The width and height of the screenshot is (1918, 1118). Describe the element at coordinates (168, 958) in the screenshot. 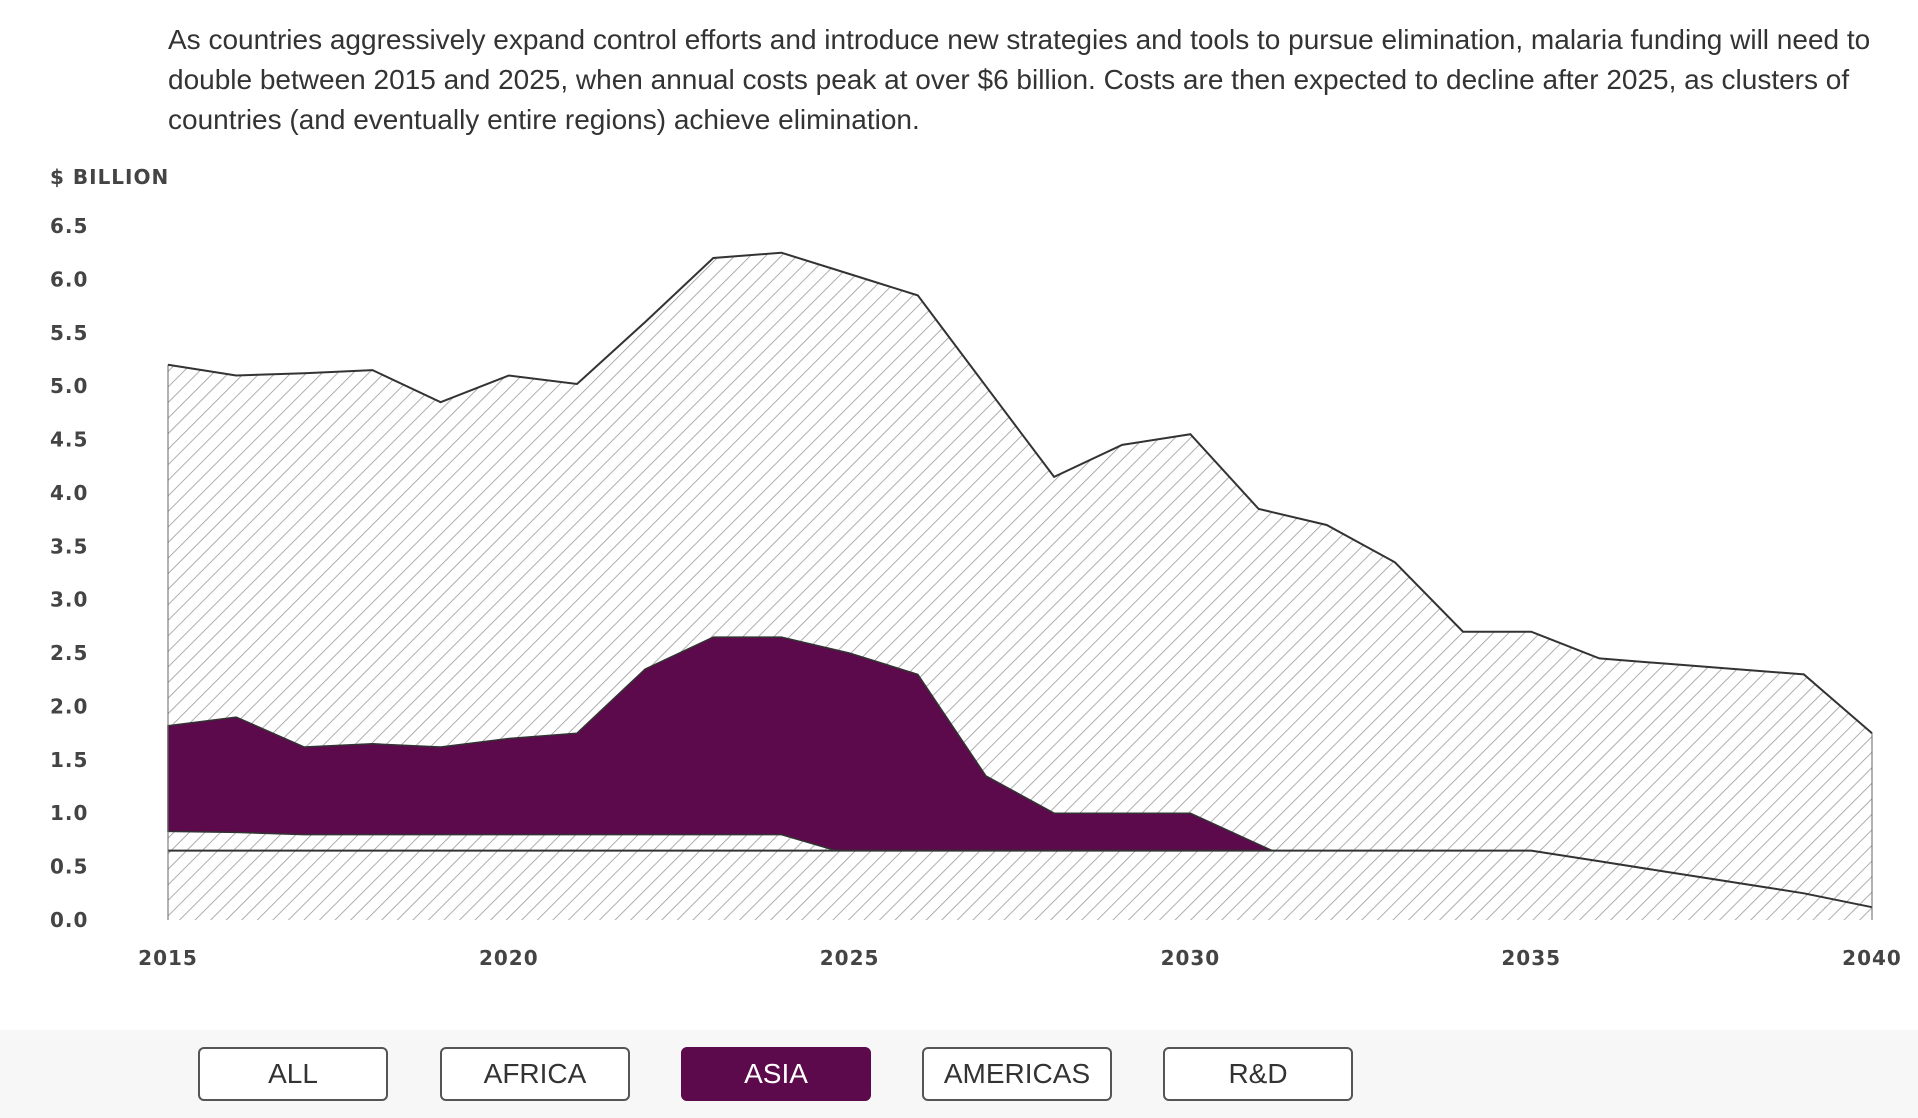

I see `x-tick-label: 2015` at that location.